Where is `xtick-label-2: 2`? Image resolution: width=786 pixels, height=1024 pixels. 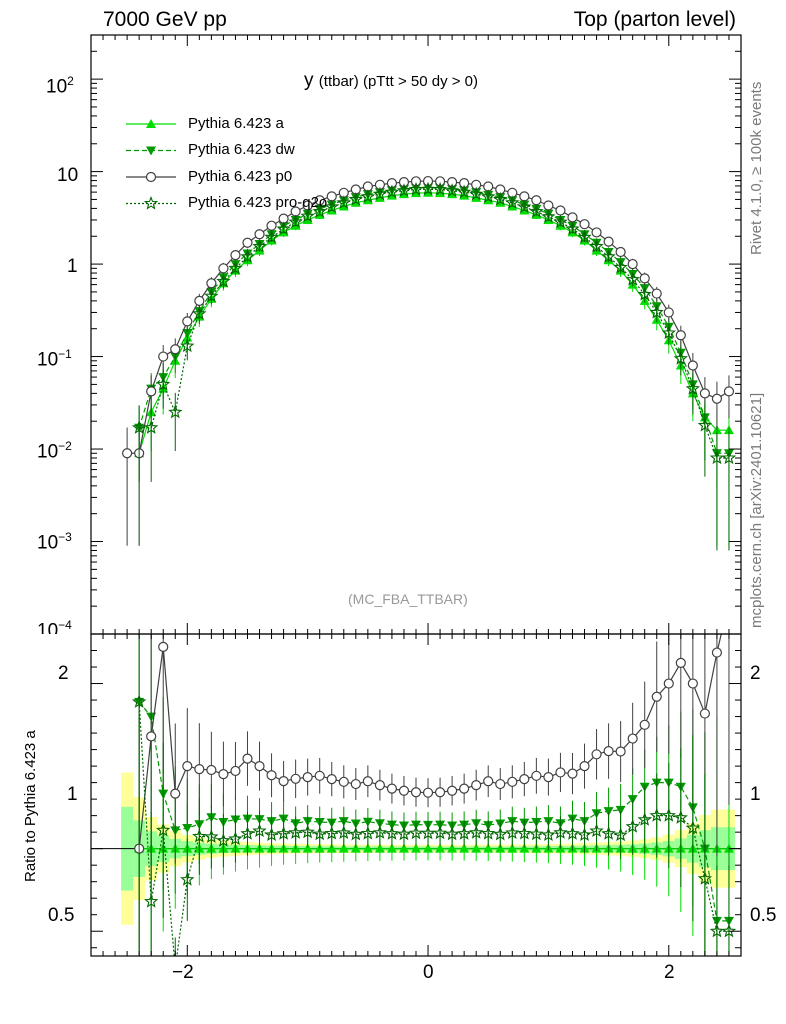
xtick-label-2: 2 is located at coordinates (669, 972).